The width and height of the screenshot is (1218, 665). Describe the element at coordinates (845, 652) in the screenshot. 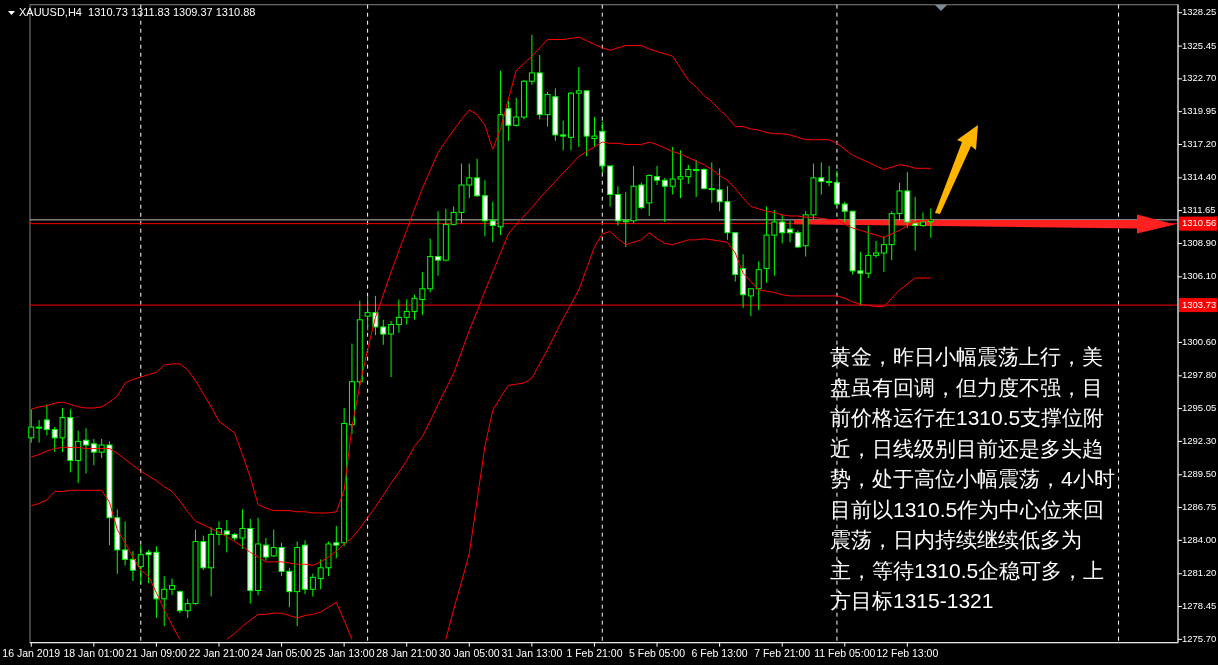

I see `x-tick-label: 11 Feb 05:00` at that location.